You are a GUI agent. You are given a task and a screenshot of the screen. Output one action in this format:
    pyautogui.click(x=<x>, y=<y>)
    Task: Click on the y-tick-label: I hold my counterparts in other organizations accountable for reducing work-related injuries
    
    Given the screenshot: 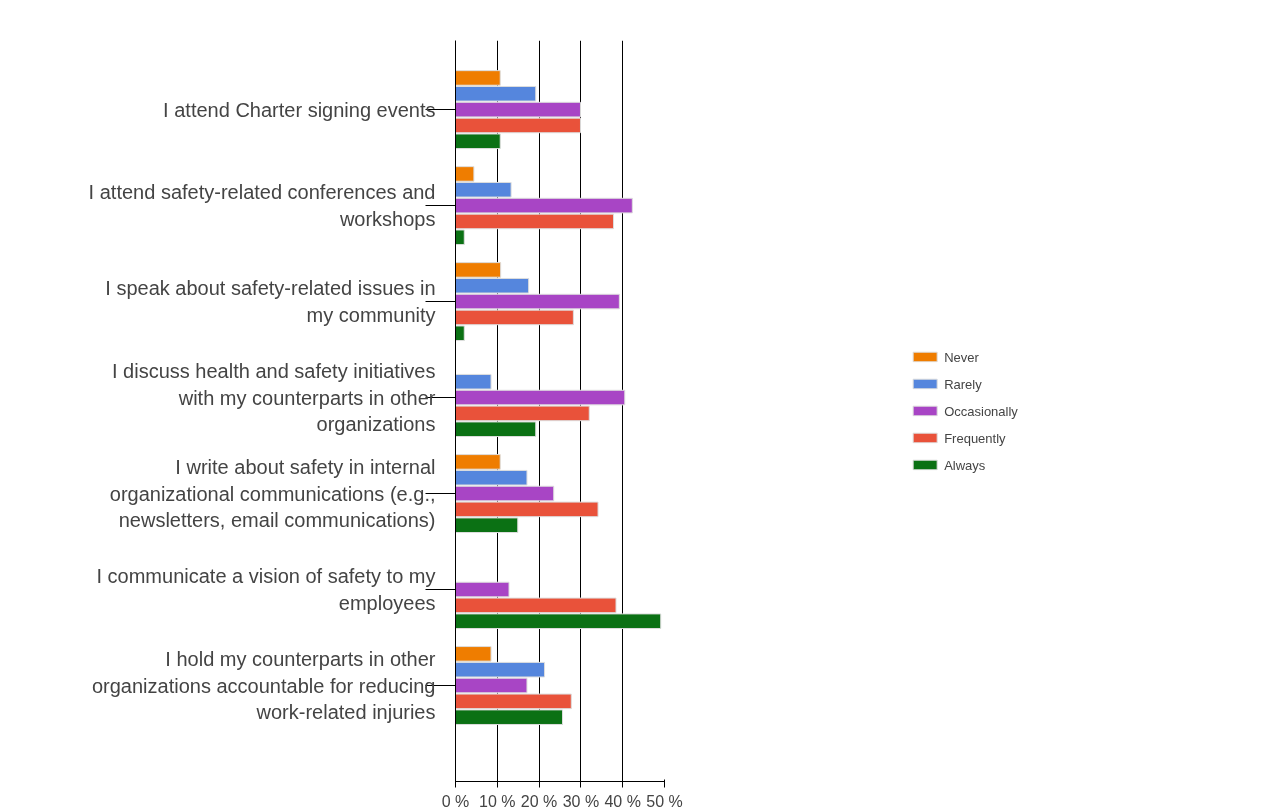 What is the action you would take?
    pyautogui.click(x=263, y=685)
    